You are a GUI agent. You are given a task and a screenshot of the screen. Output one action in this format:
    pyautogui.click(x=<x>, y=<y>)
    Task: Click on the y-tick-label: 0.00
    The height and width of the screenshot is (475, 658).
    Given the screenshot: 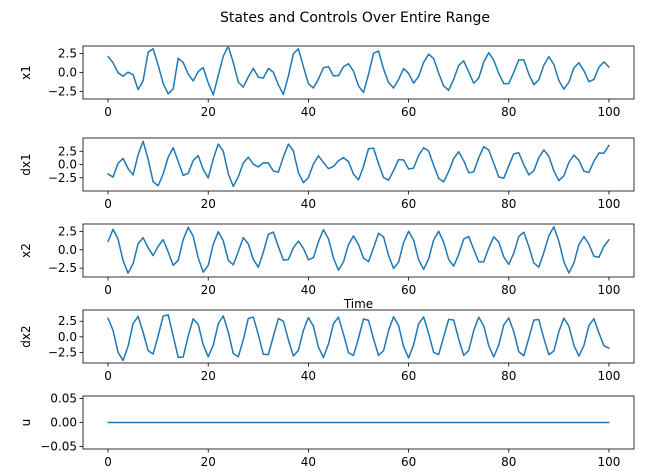 What is the action you would take?
    pyautogui.click(x=63, y=423)
    